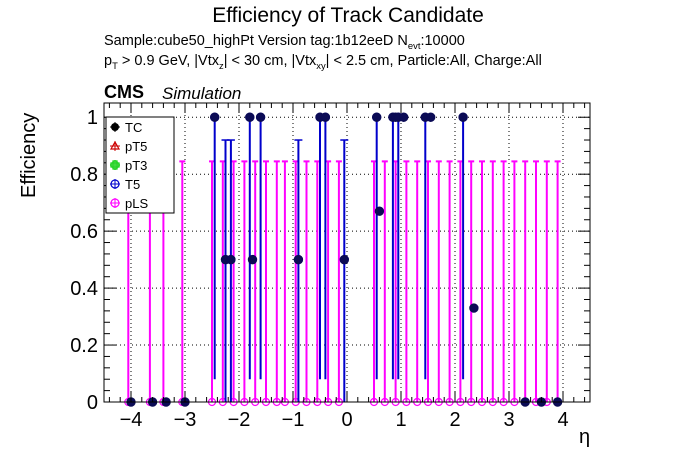  I want to click on legend-marker-v, so click(115, 165).